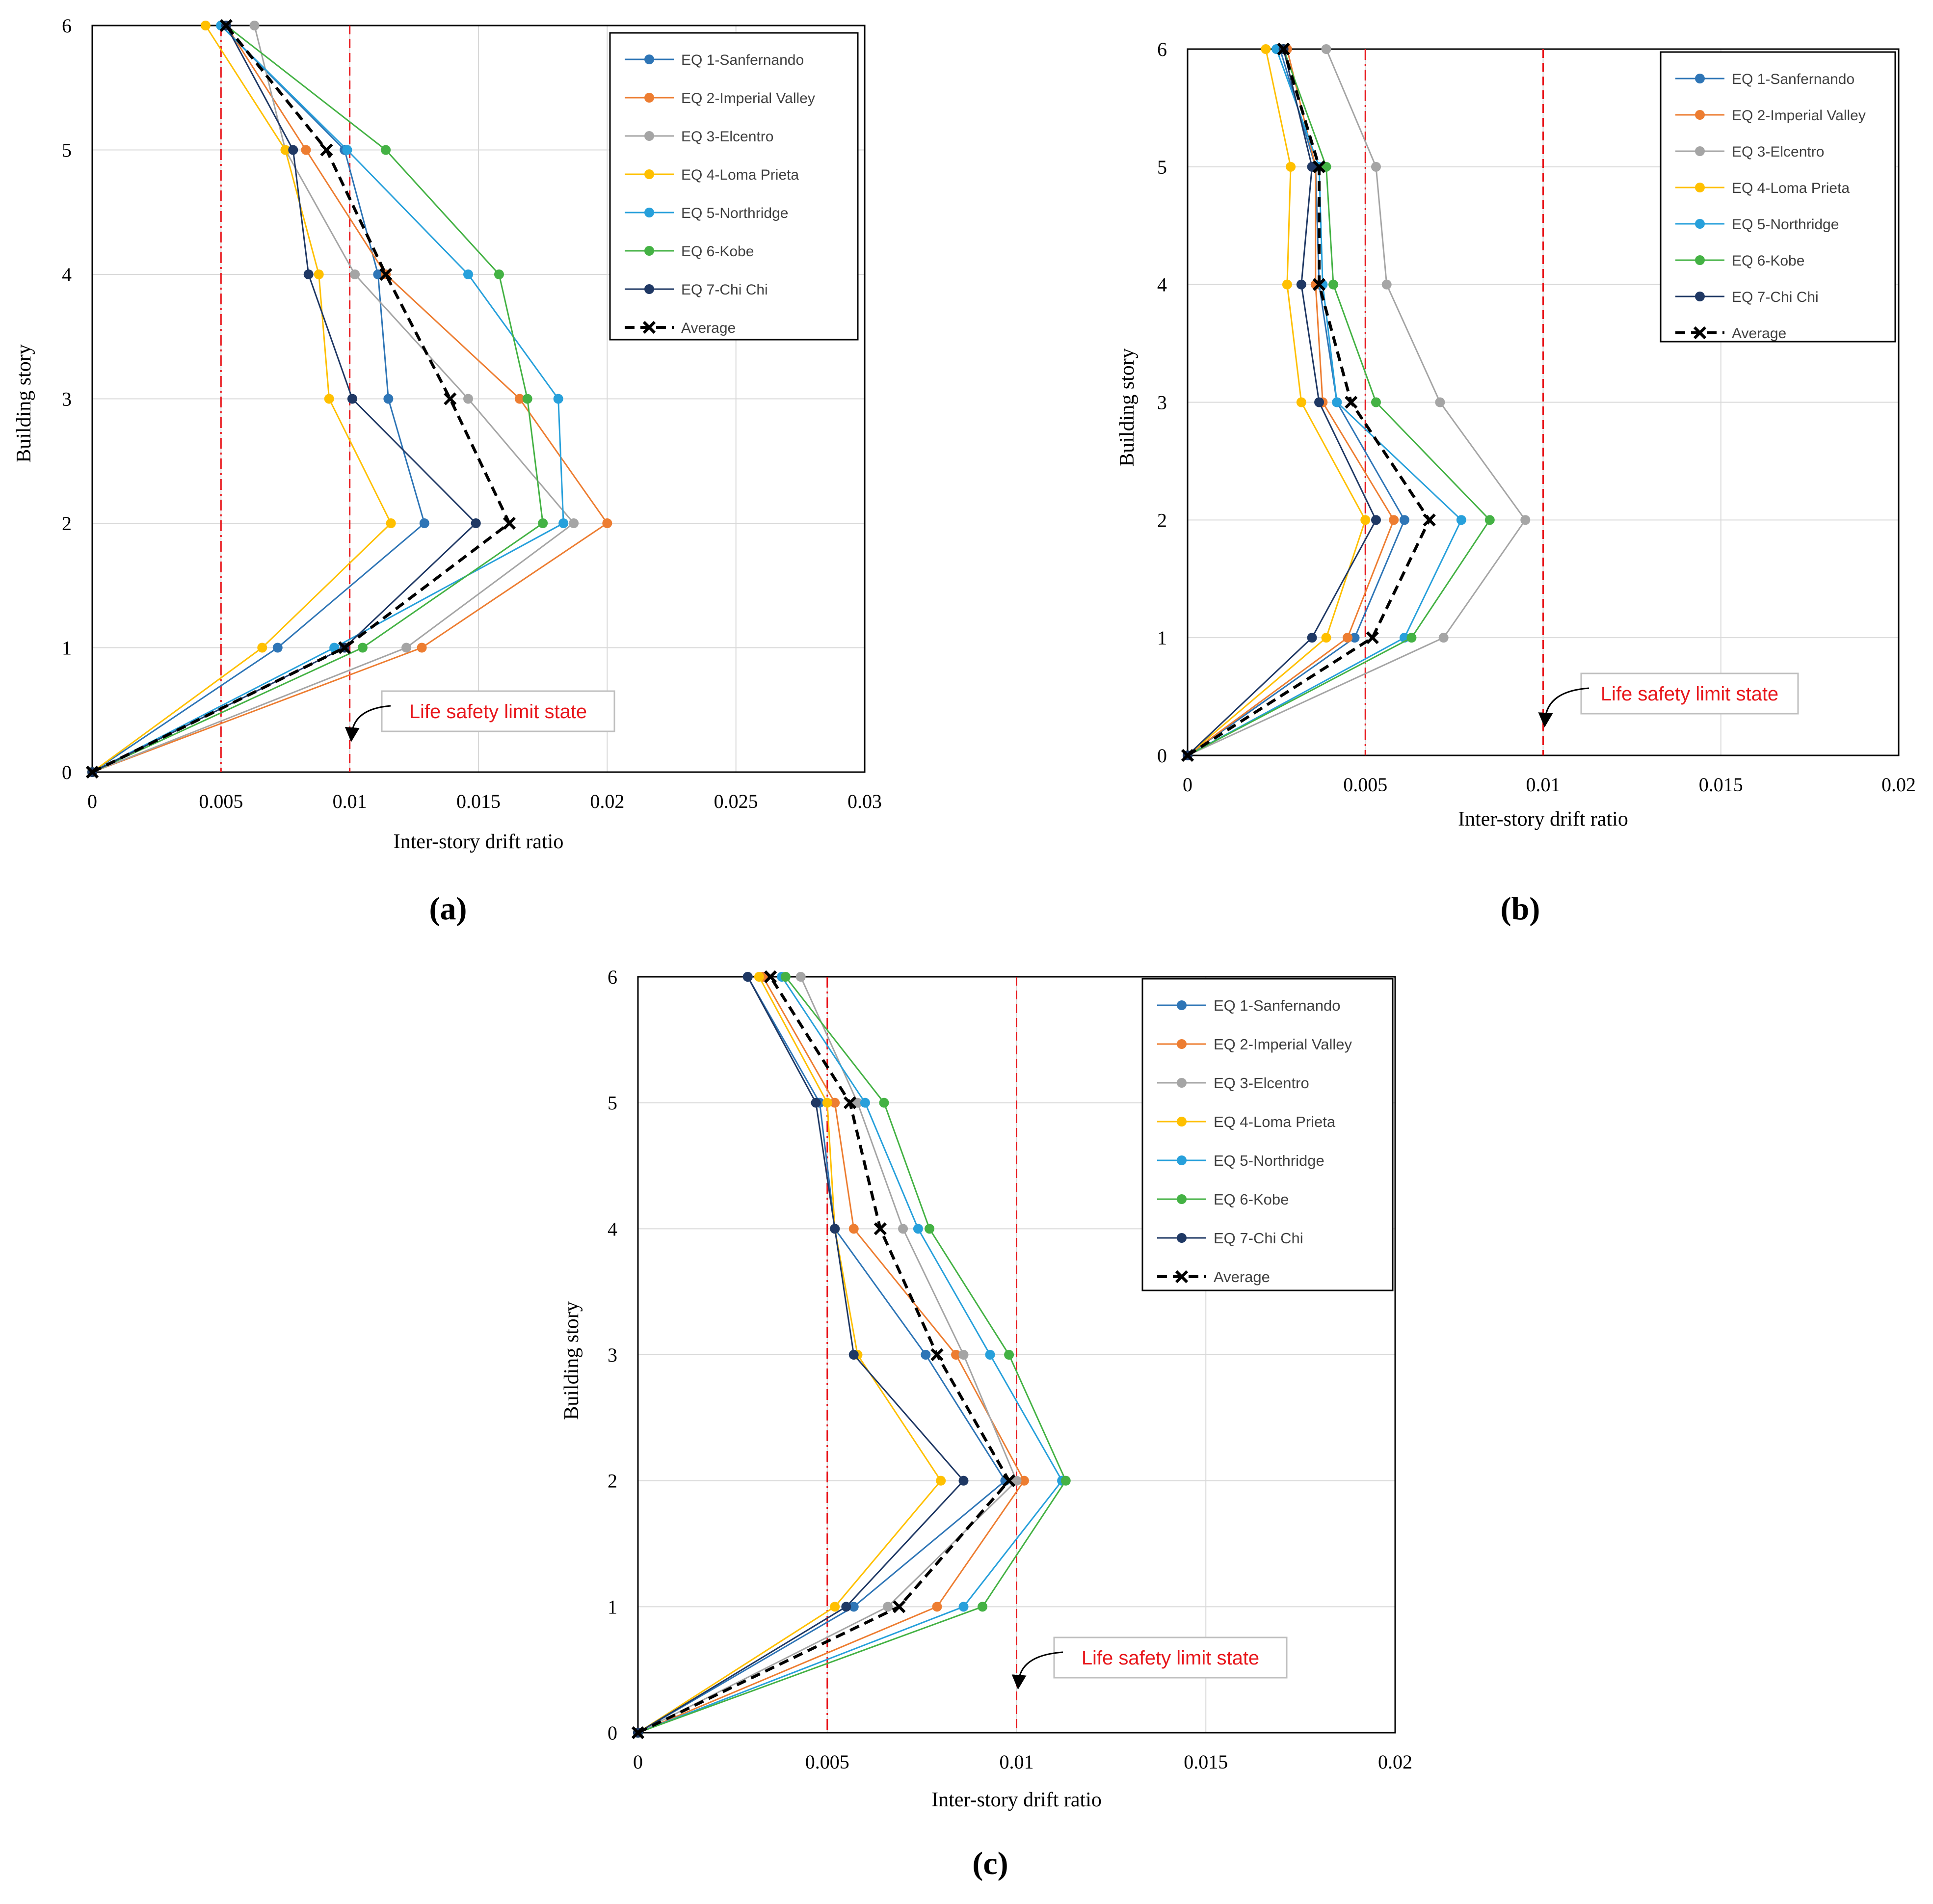 The image size is (1933, 1904). What do you see at coordinates (727, 137) in the screenshot?
I see `legend-label: EQ 3-Elcentro` at bounding box center [727, 137].